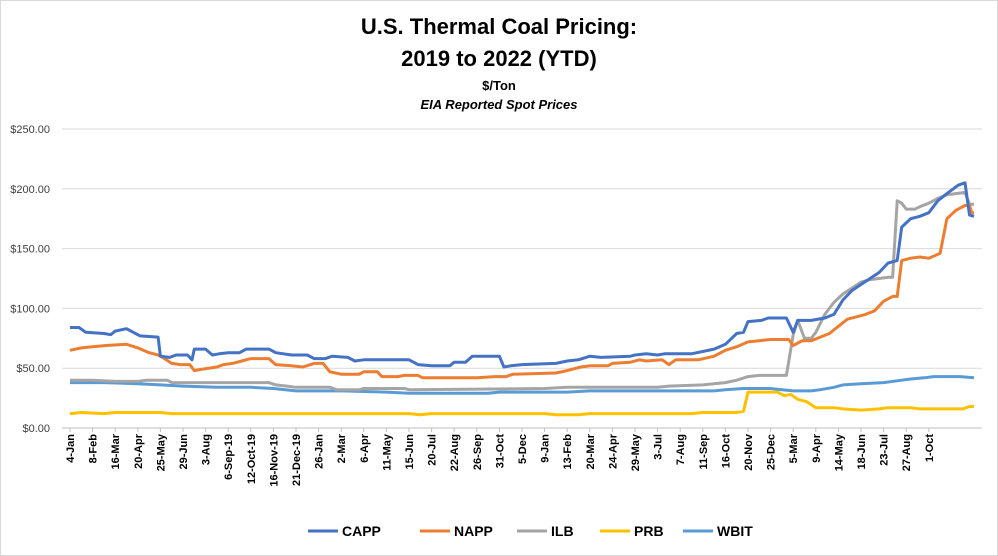 This screenshot has height=556, width=998. I want to click on series-line-wbit, so click(522, 385).